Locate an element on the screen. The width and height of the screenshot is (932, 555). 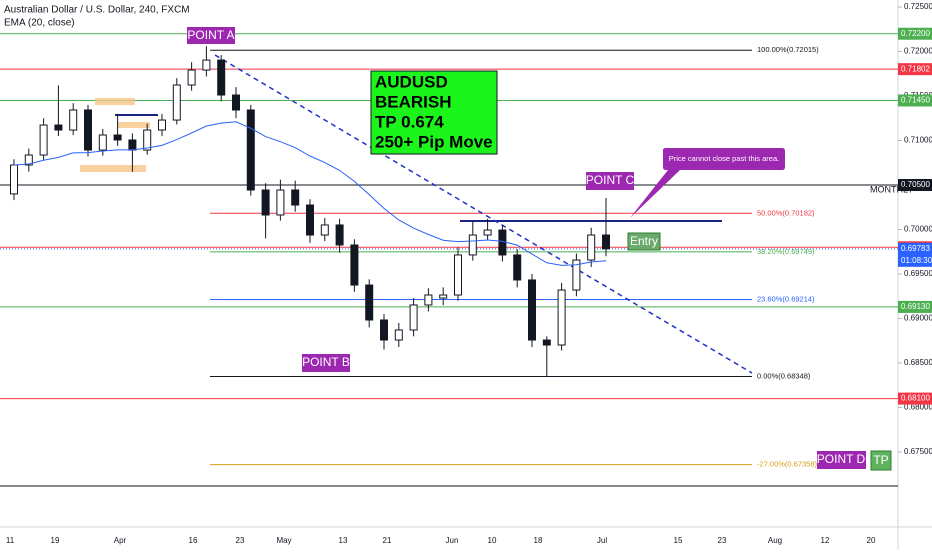
fib-label: -27.00%(0.67358) is located at coordinates (787, 464).